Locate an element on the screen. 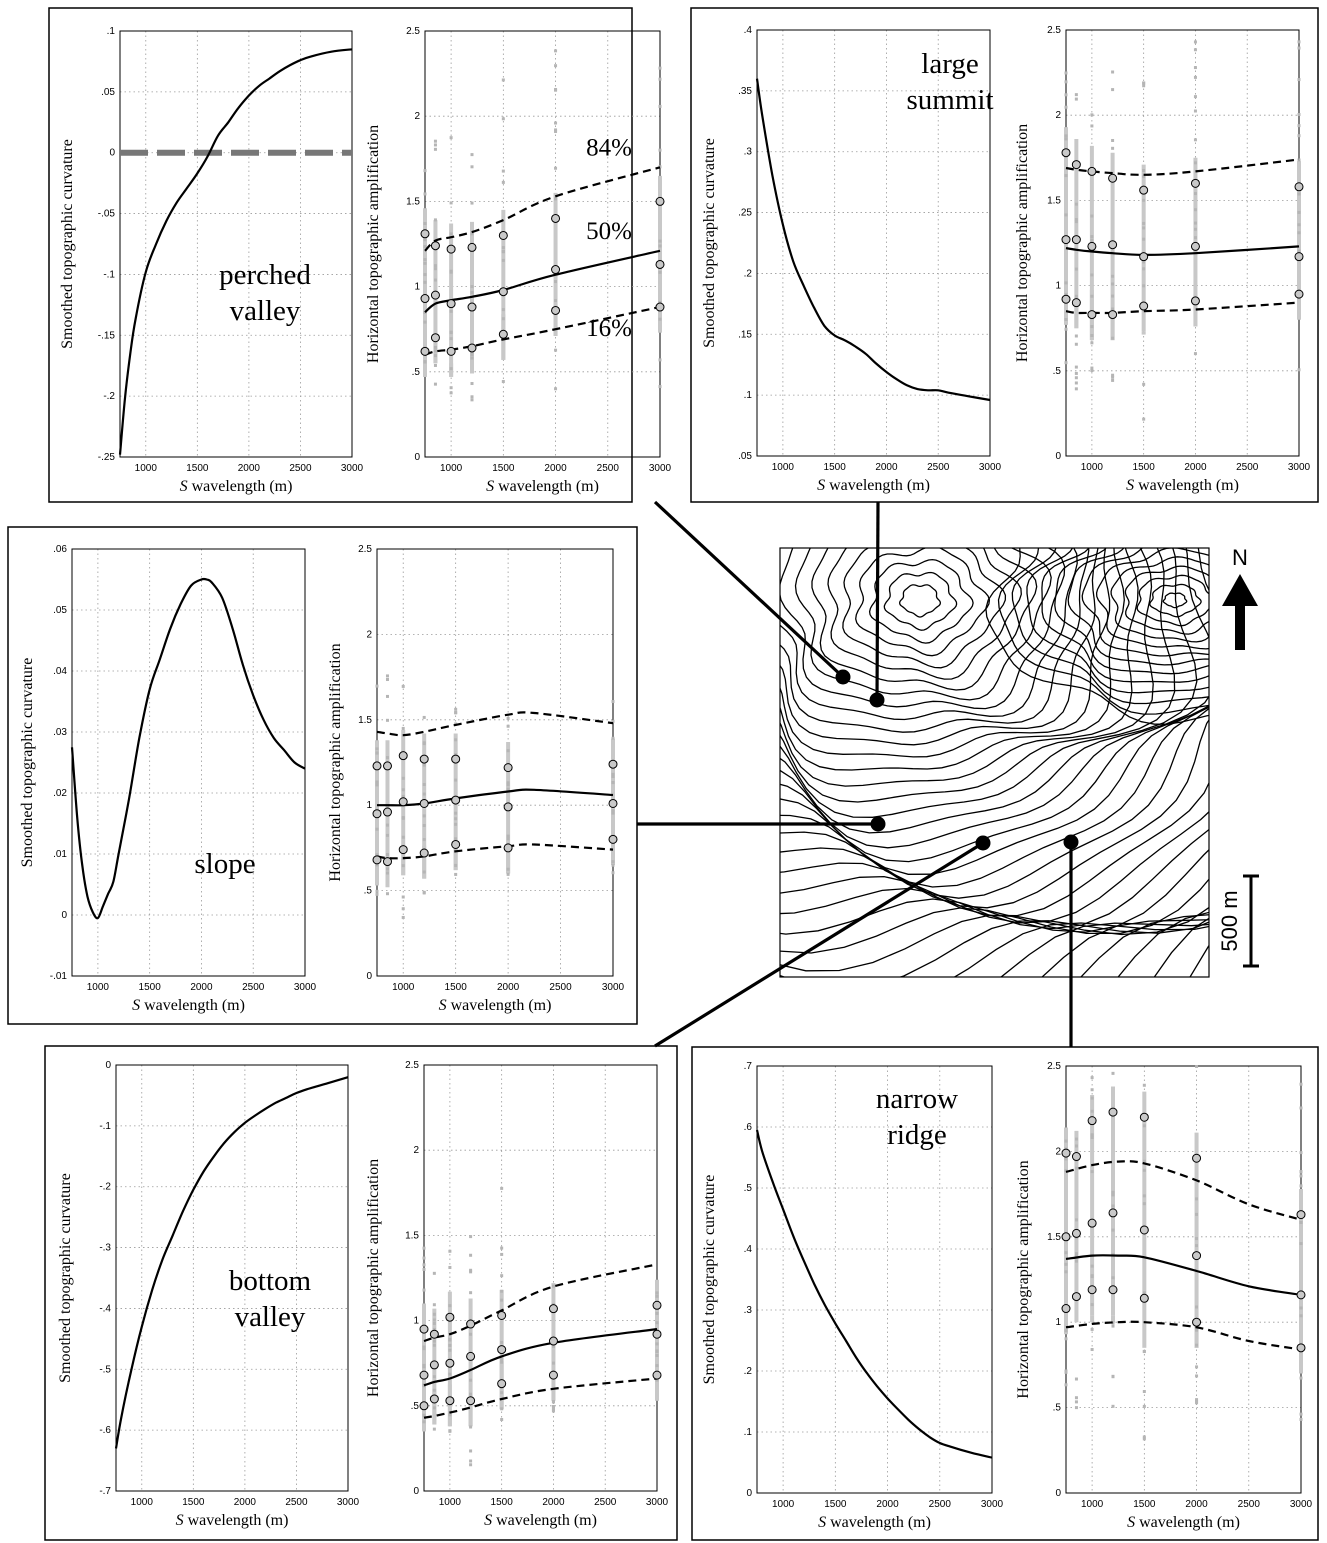 The height and width of the screenshot is (1543, 1327). scale-bar is located at coordinates (1251, 921).